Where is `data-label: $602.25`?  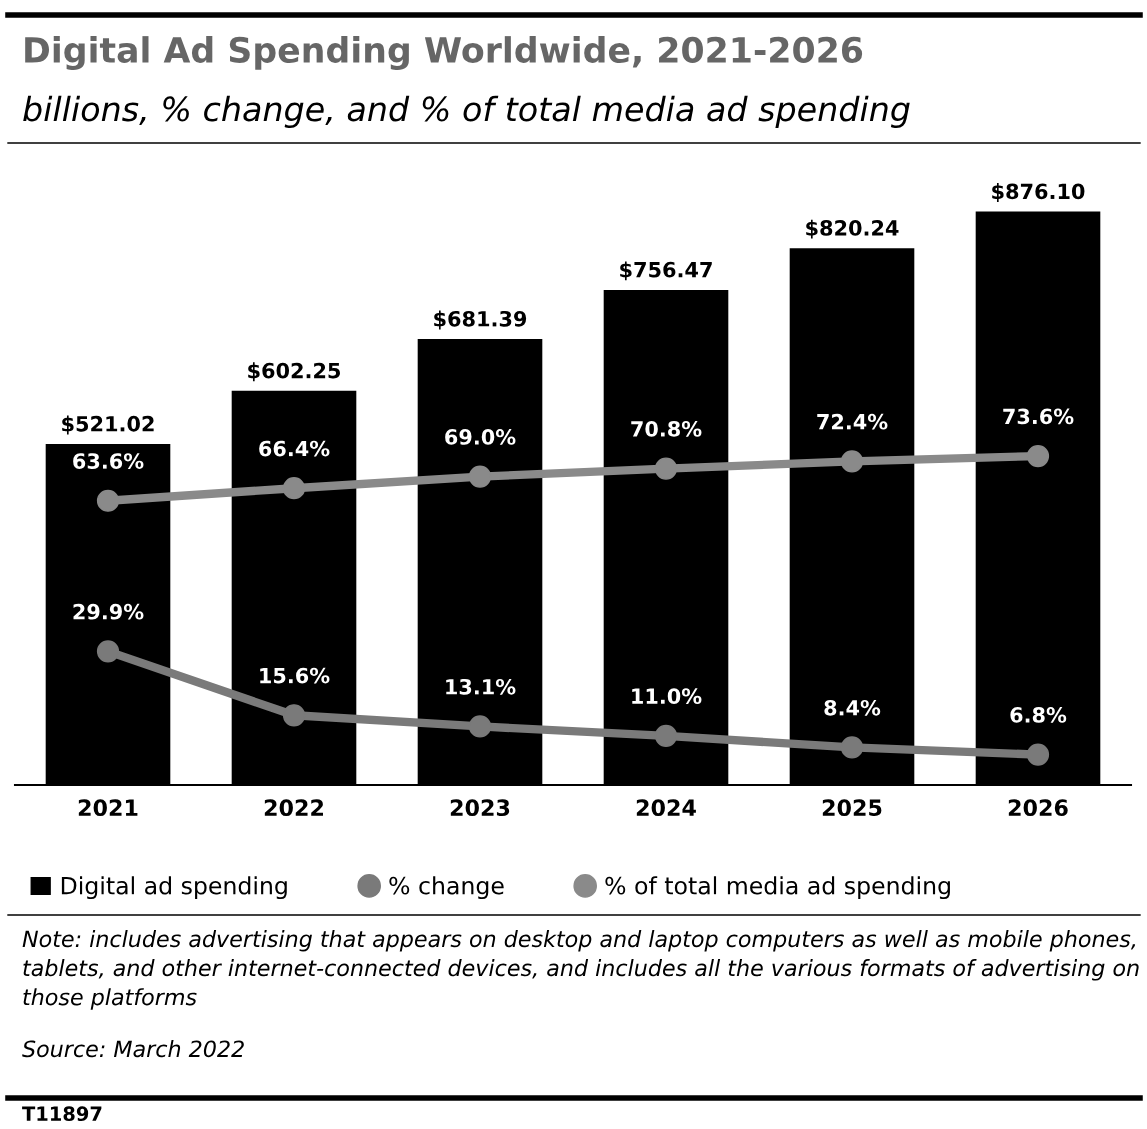 data-label: $602.25 is located at coordinates (294, 372).